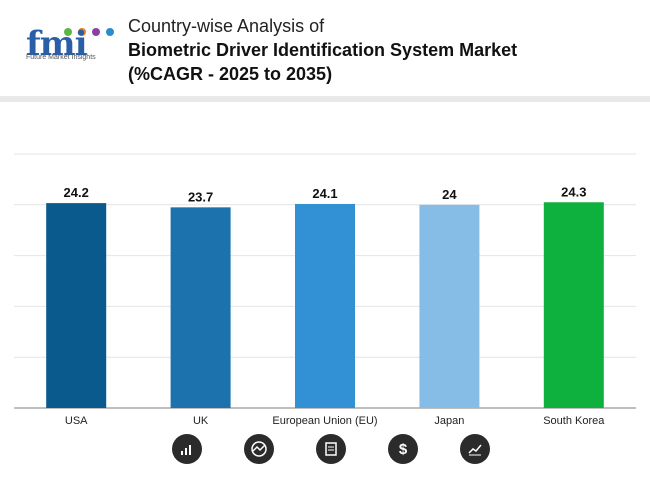  Describe the element at coordinates (76, 192) in the screenshot. I see `data-label: 24.2` at that location.